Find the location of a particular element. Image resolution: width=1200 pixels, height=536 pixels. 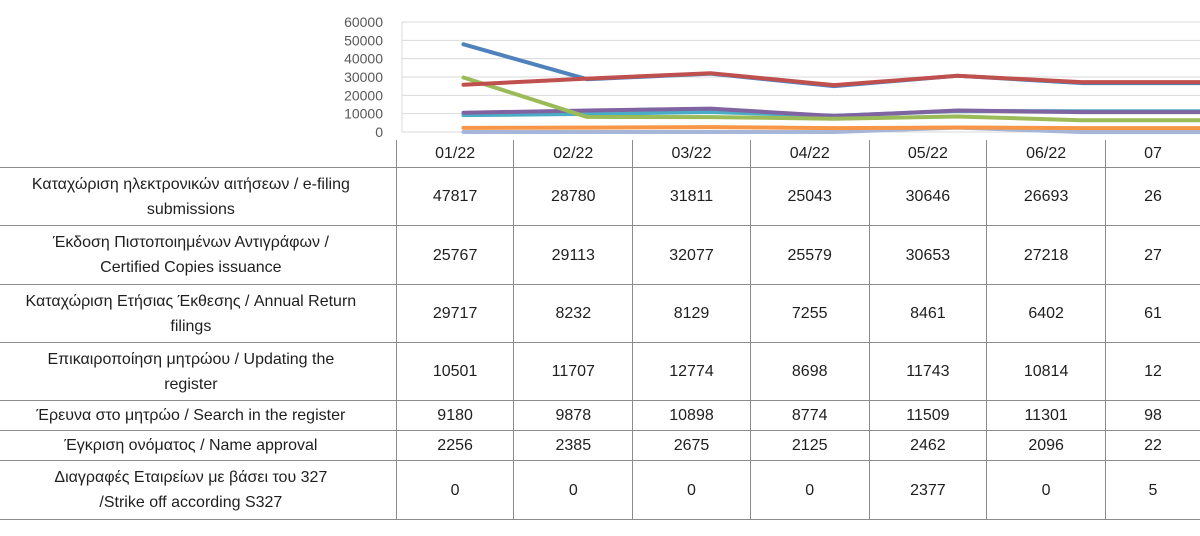

x-tick-label: 03/22 is located at coordinates (691, 154).